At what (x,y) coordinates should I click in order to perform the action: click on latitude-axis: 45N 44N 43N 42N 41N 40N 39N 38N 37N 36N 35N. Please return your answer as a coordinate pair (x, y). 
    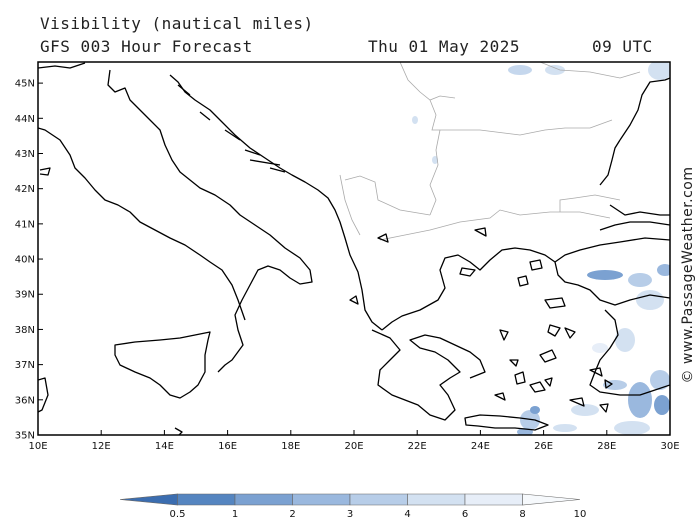
    Looking at the image, I should click on (29, 260).